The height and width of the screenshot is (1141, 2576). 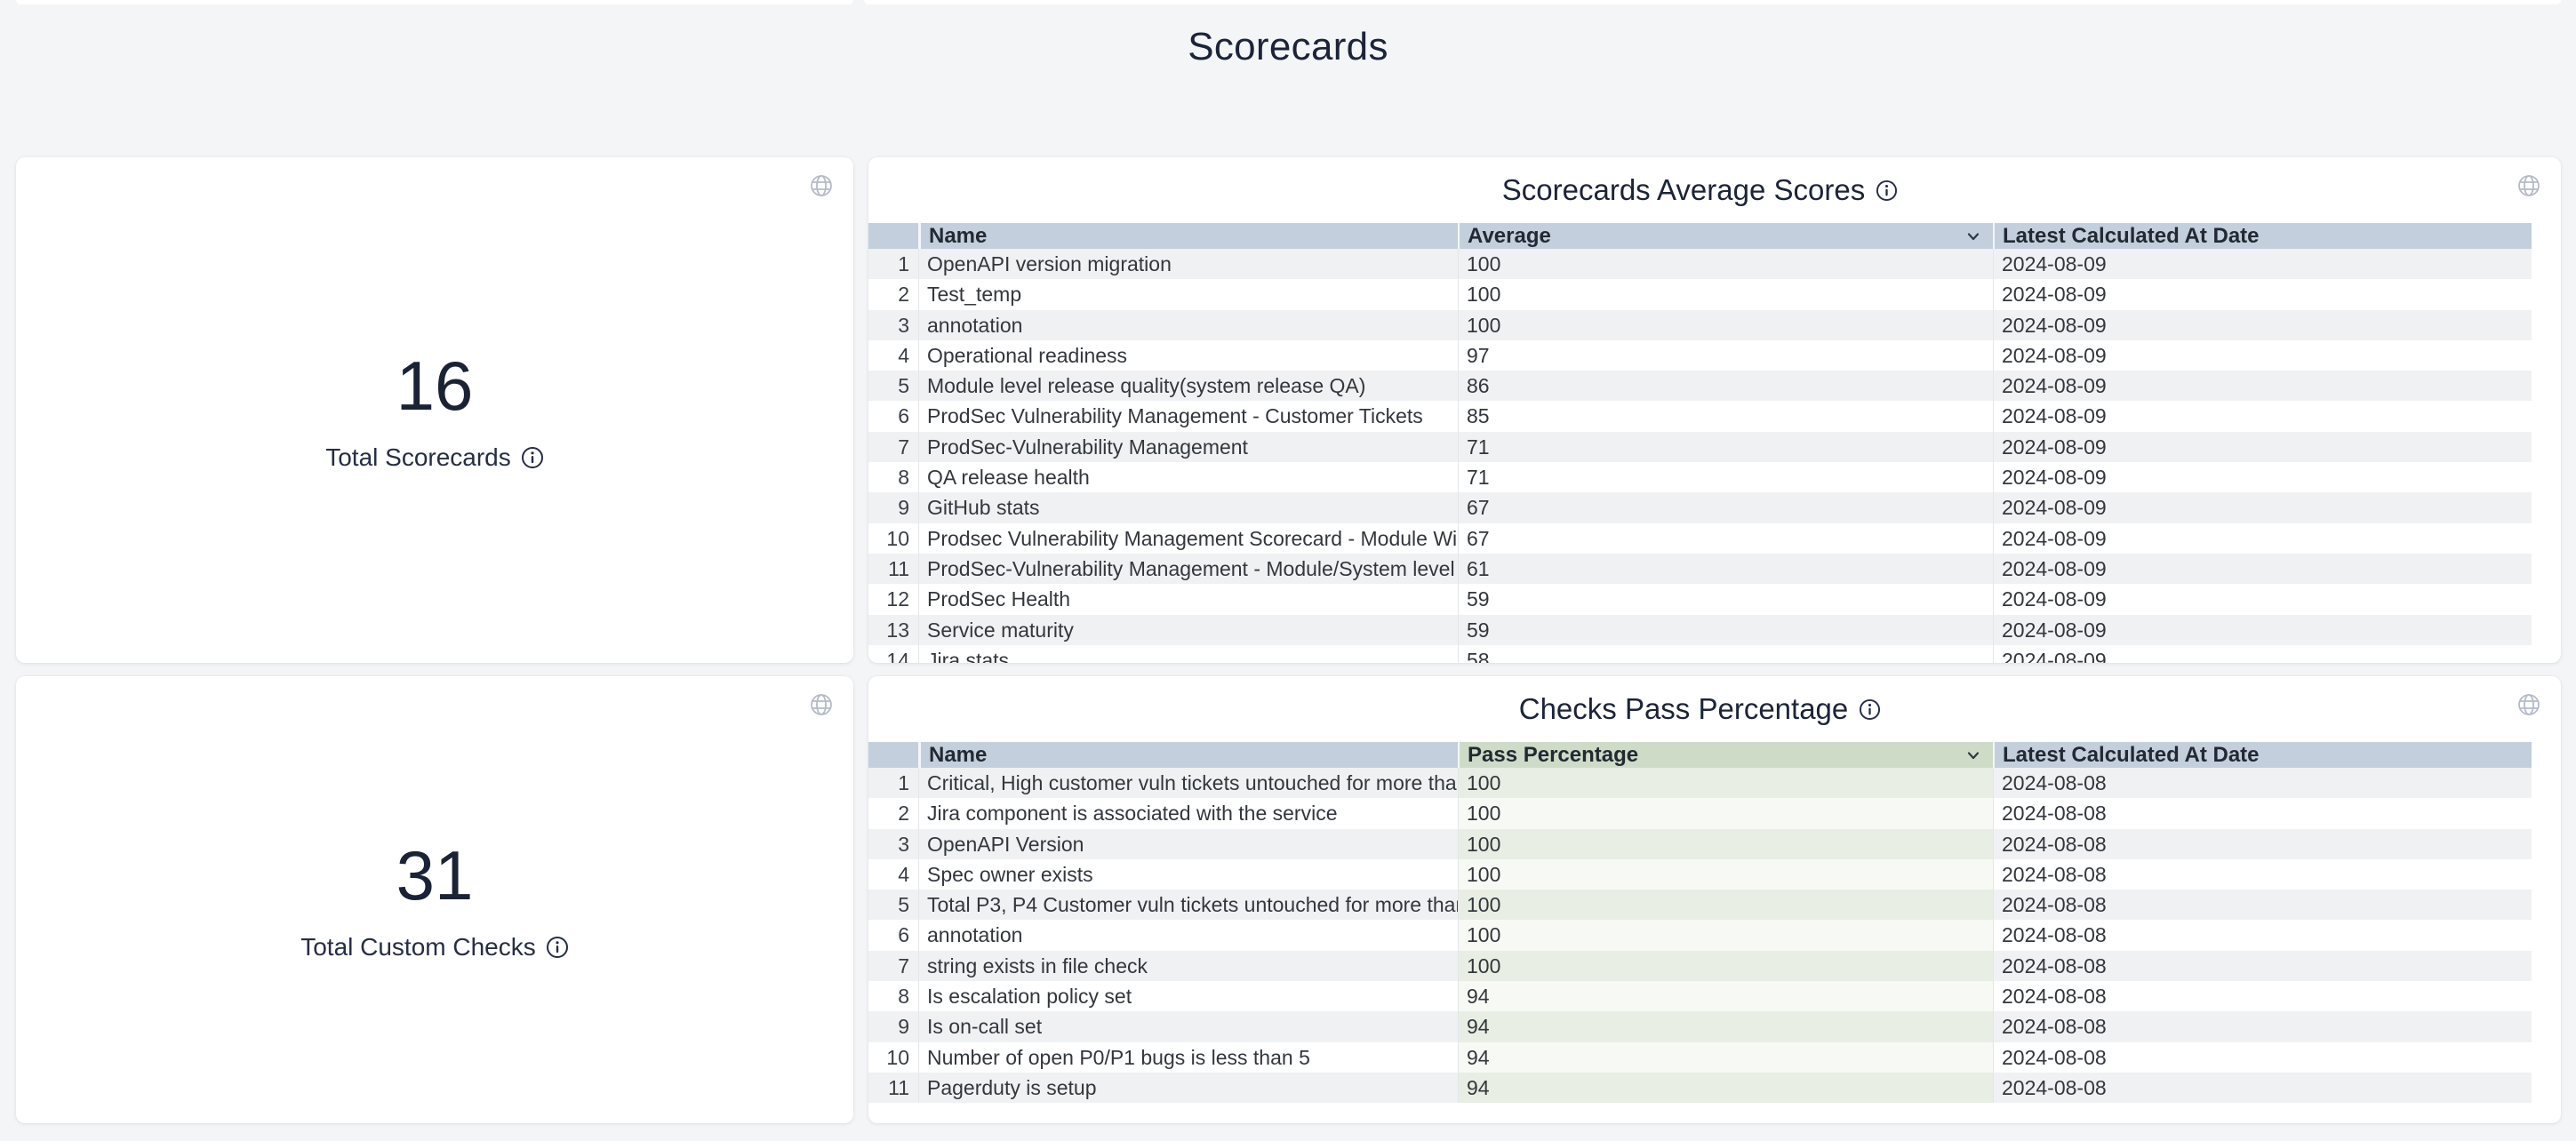 What do you see at coordinates (1188, 447) in the screenshot?
I see `cell-name: ProdSec-Vulnerability Management` at bounding box center [1188, 447].